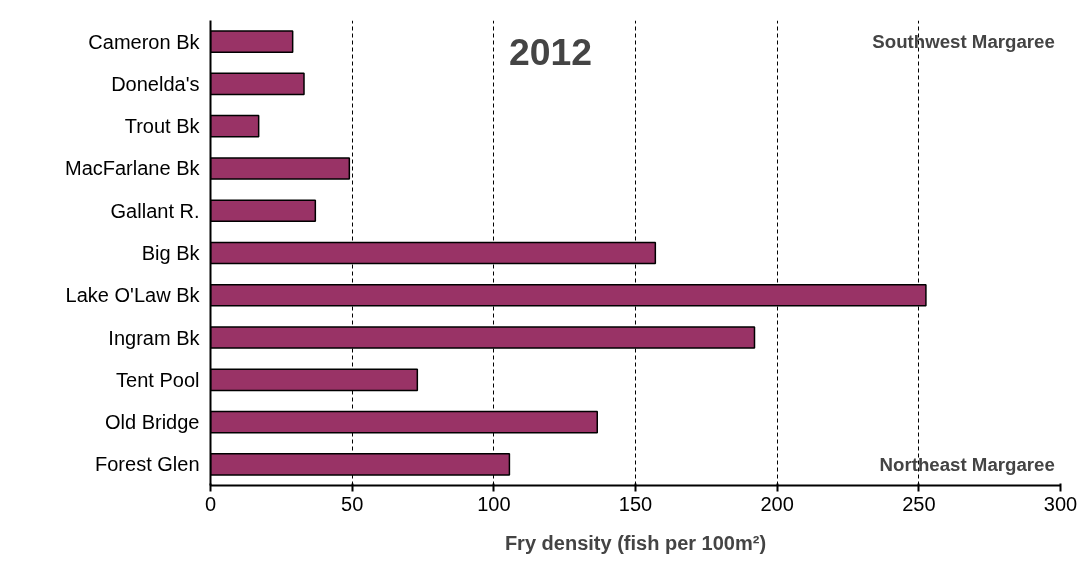  What do you see at coordinates (777, 503) in the screenshot?
I see `x-tick-label: 200` at bounding box center [777, 503].